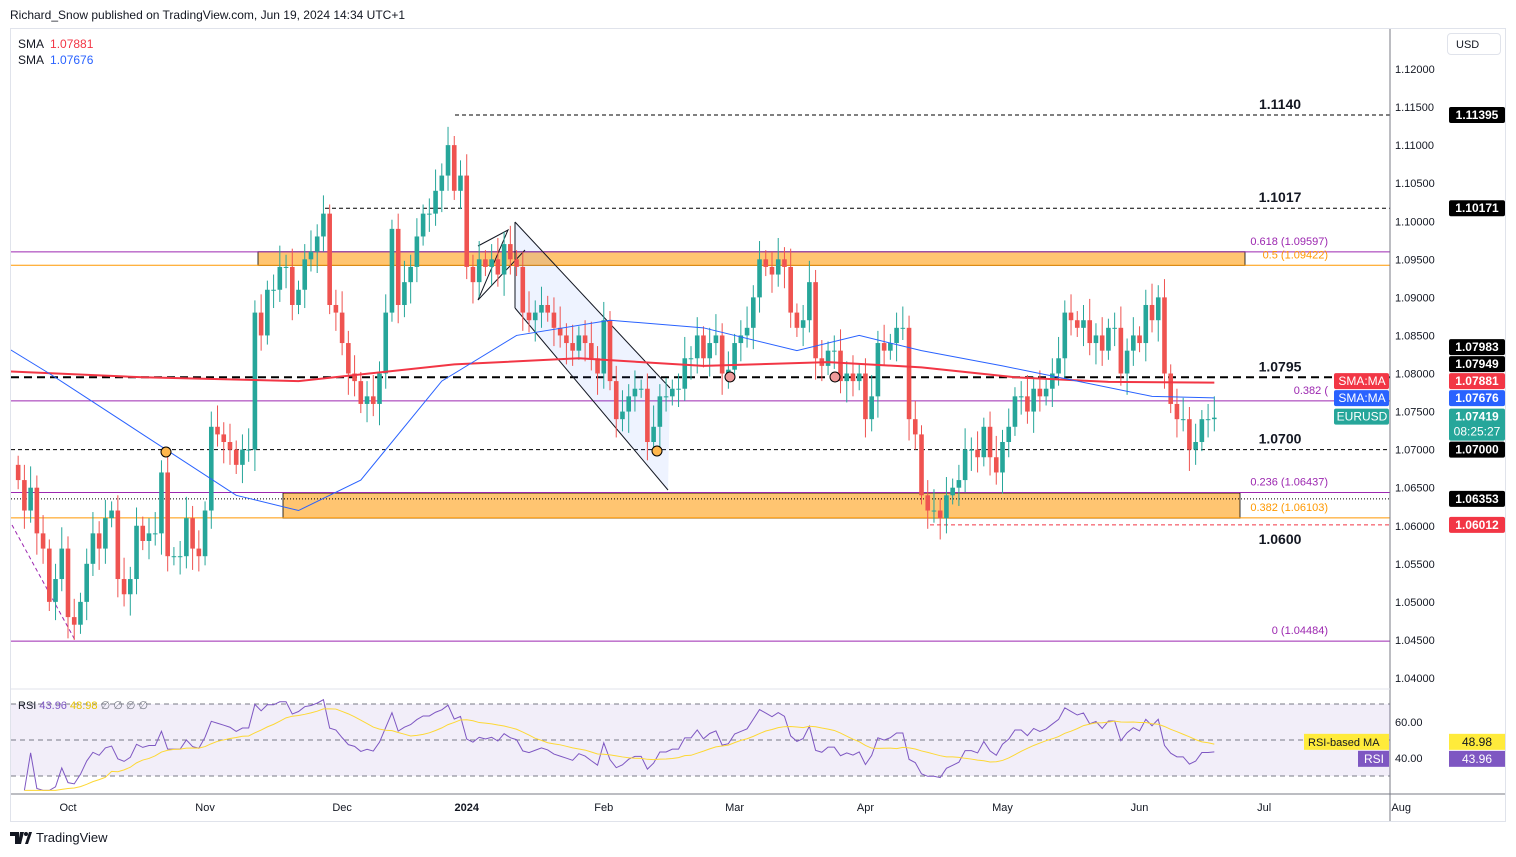  What do you see at coordinates (59, 837) in the screenshot?
I see `tradingview-logo: TradingView` at bounding box center [59, 837].